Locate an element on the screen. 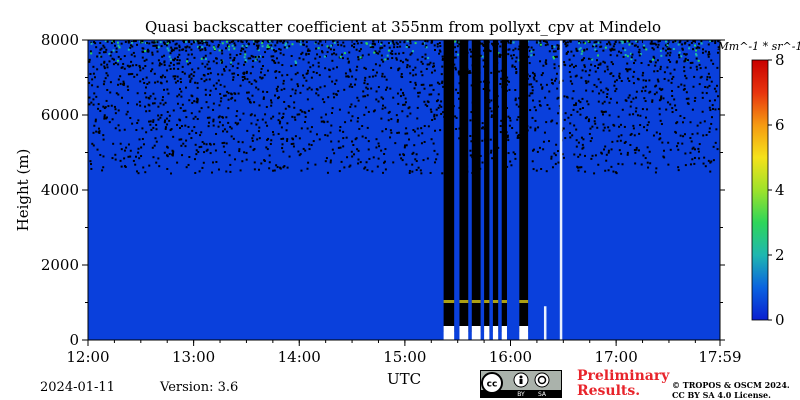 This screenshot has height=400, width=800. svg-text: cc is located at coordinates (492, 385).